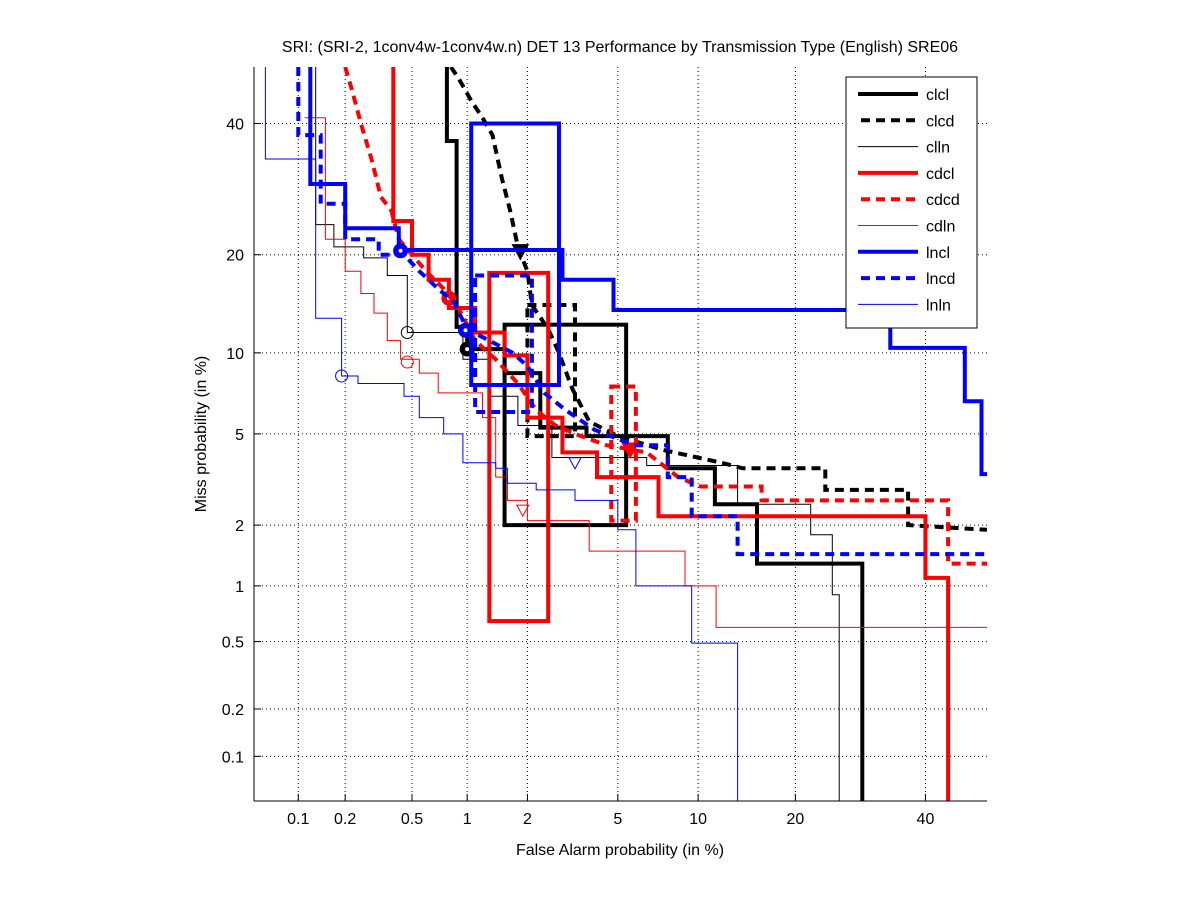  What do you see at coordinates (795, 819) in the screenshot?
I see `x-tick-label: 20` at bounding box center [795, 819].